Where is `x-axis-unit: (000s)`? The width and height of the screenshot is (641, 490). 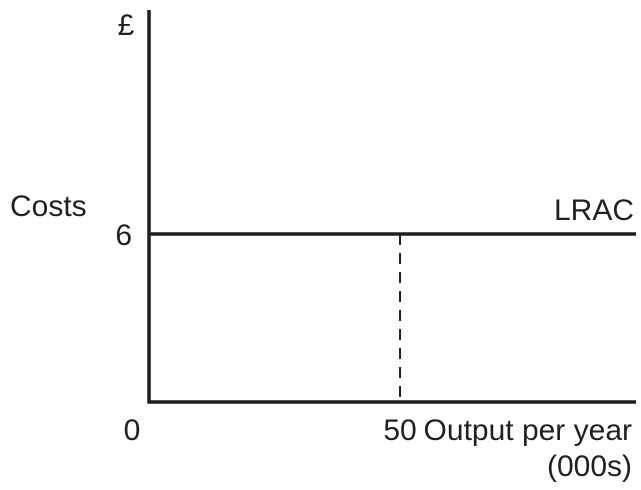
x-axis-unit: (000s) is located at coordinates (589, 466).